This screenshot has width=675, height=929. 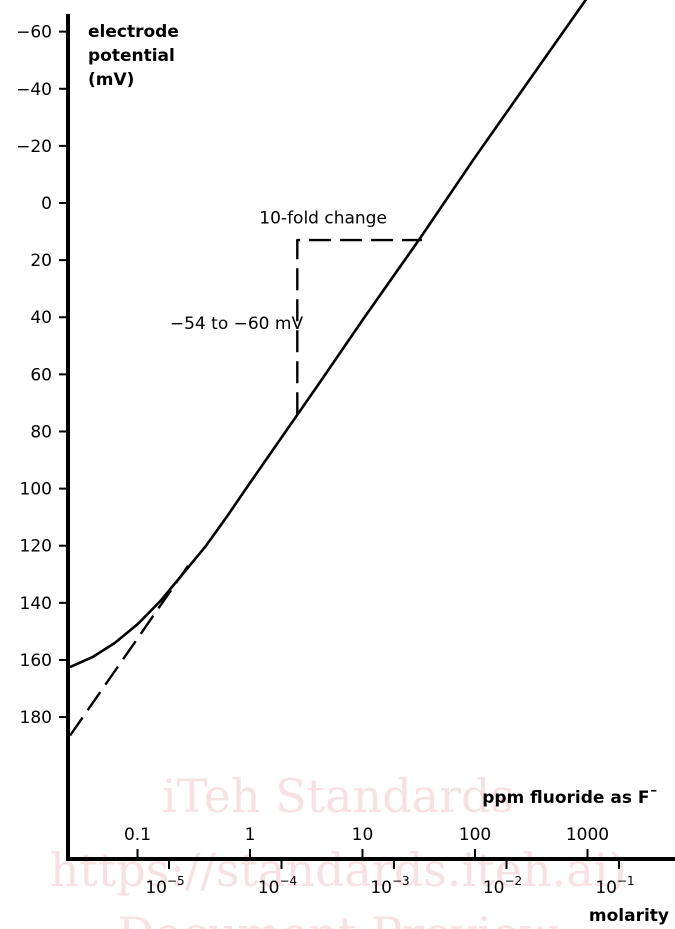 I want to click on tick-exponent: −5, so click(x=176, y=881).